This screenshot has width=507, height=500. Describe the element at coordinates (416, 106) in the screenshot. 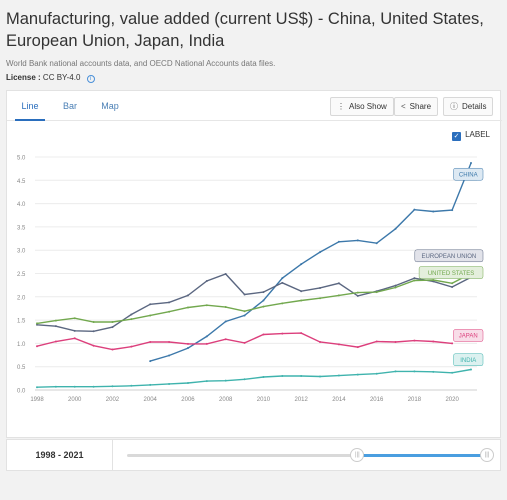

I see `share-button: < Share` at that location.